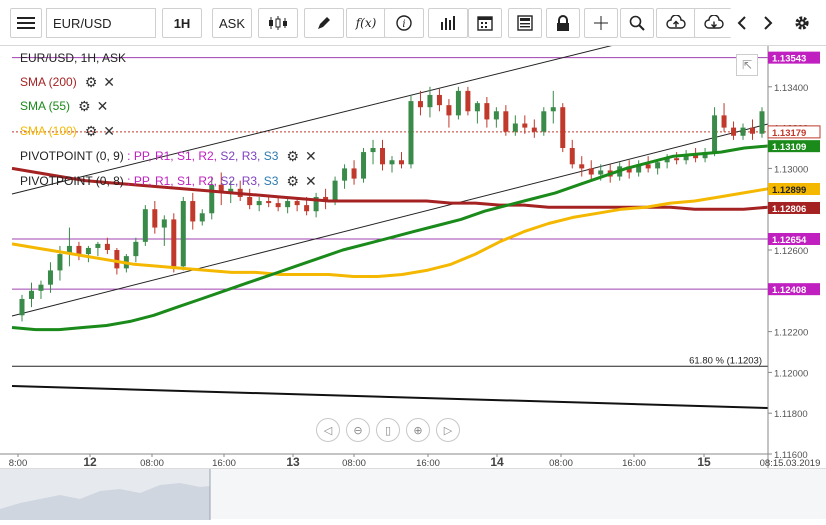 This screenshot has width=826, height=525. I want to click on volume-button, so click(448, 23).